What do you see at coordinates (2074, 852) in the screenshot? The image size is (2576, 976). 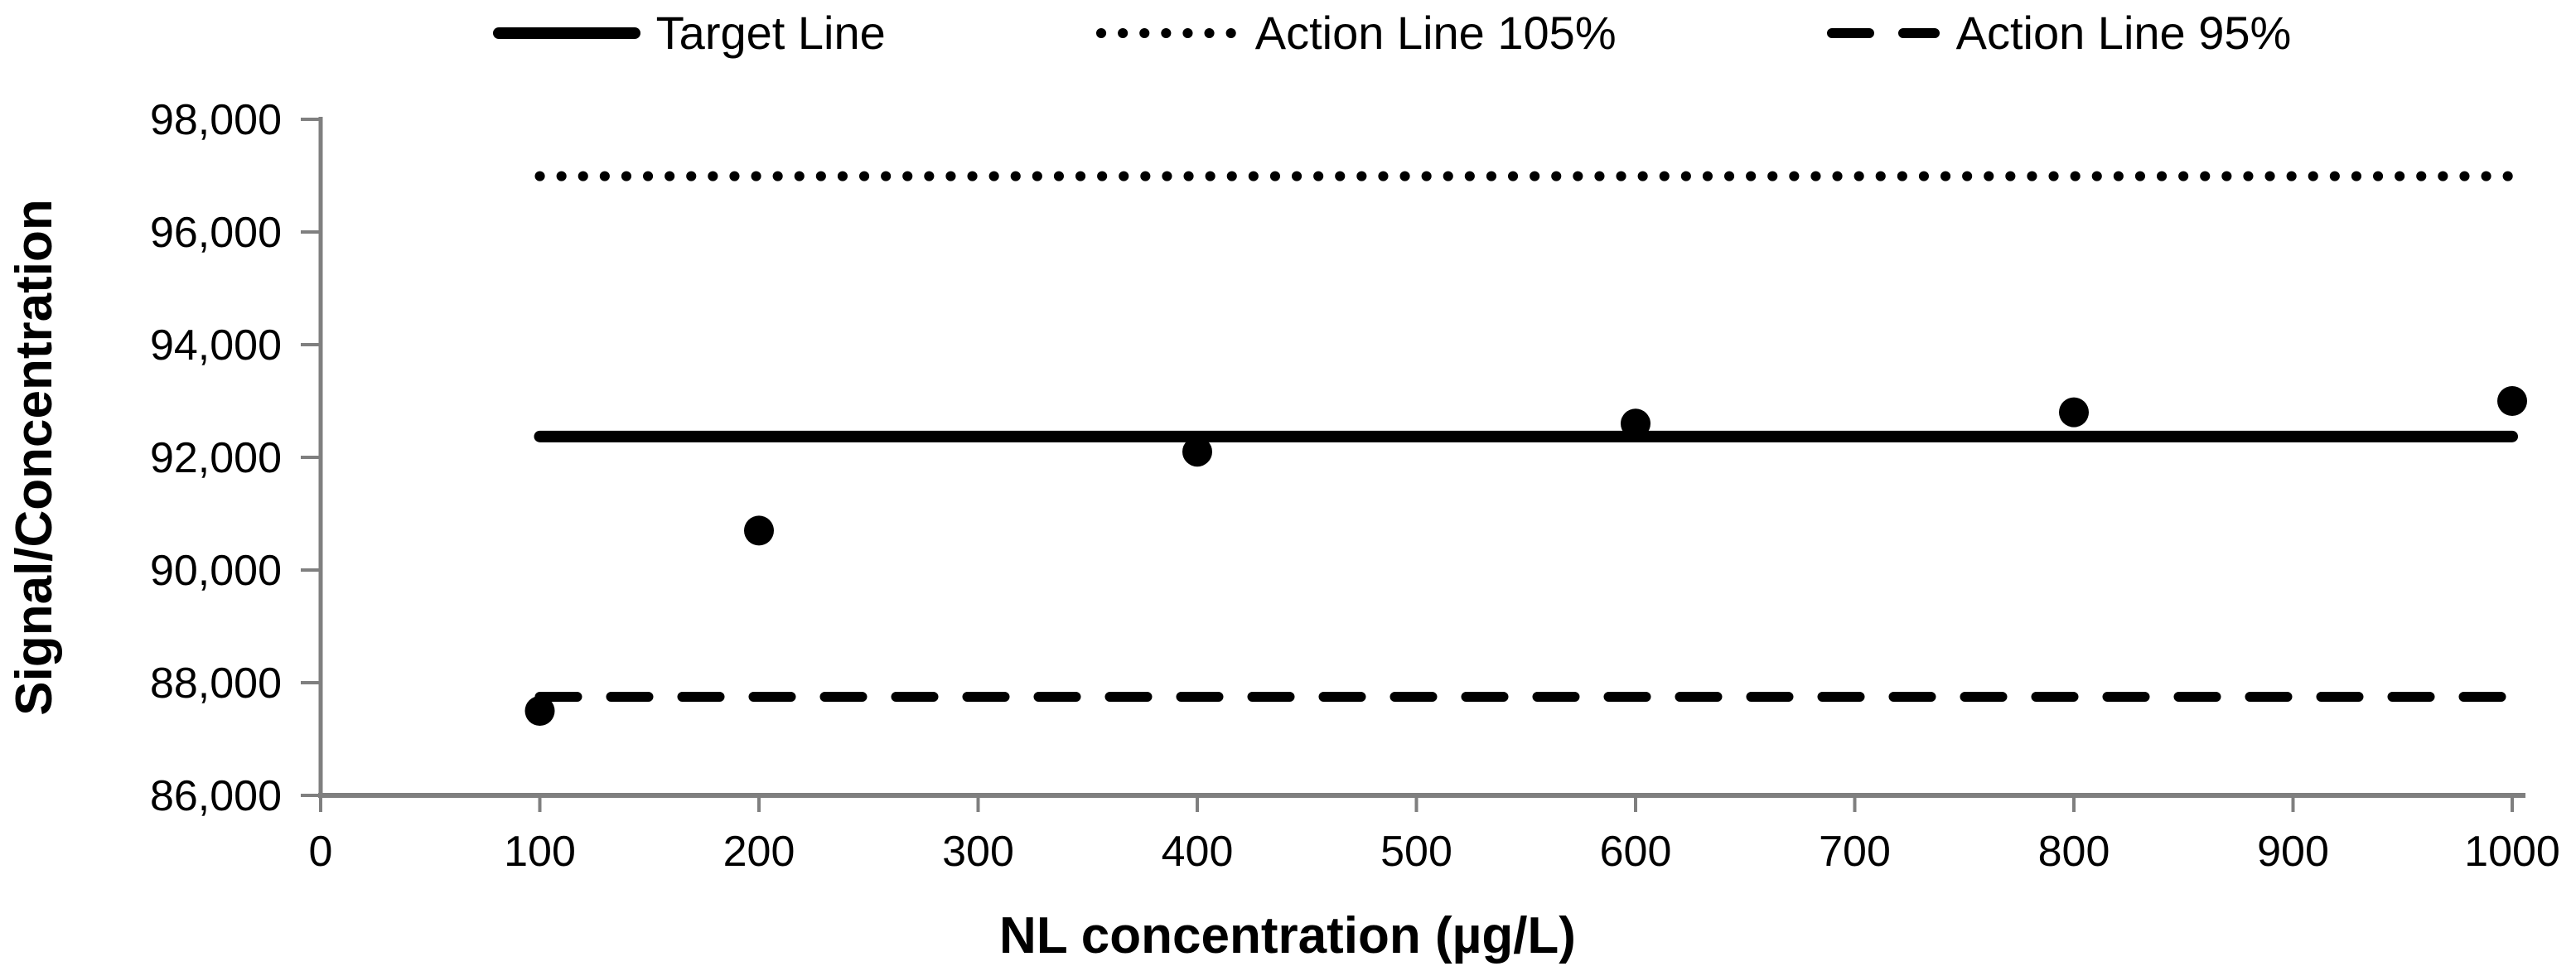 I see `x-tick-label: 800` at bounding box center [2074, 852].